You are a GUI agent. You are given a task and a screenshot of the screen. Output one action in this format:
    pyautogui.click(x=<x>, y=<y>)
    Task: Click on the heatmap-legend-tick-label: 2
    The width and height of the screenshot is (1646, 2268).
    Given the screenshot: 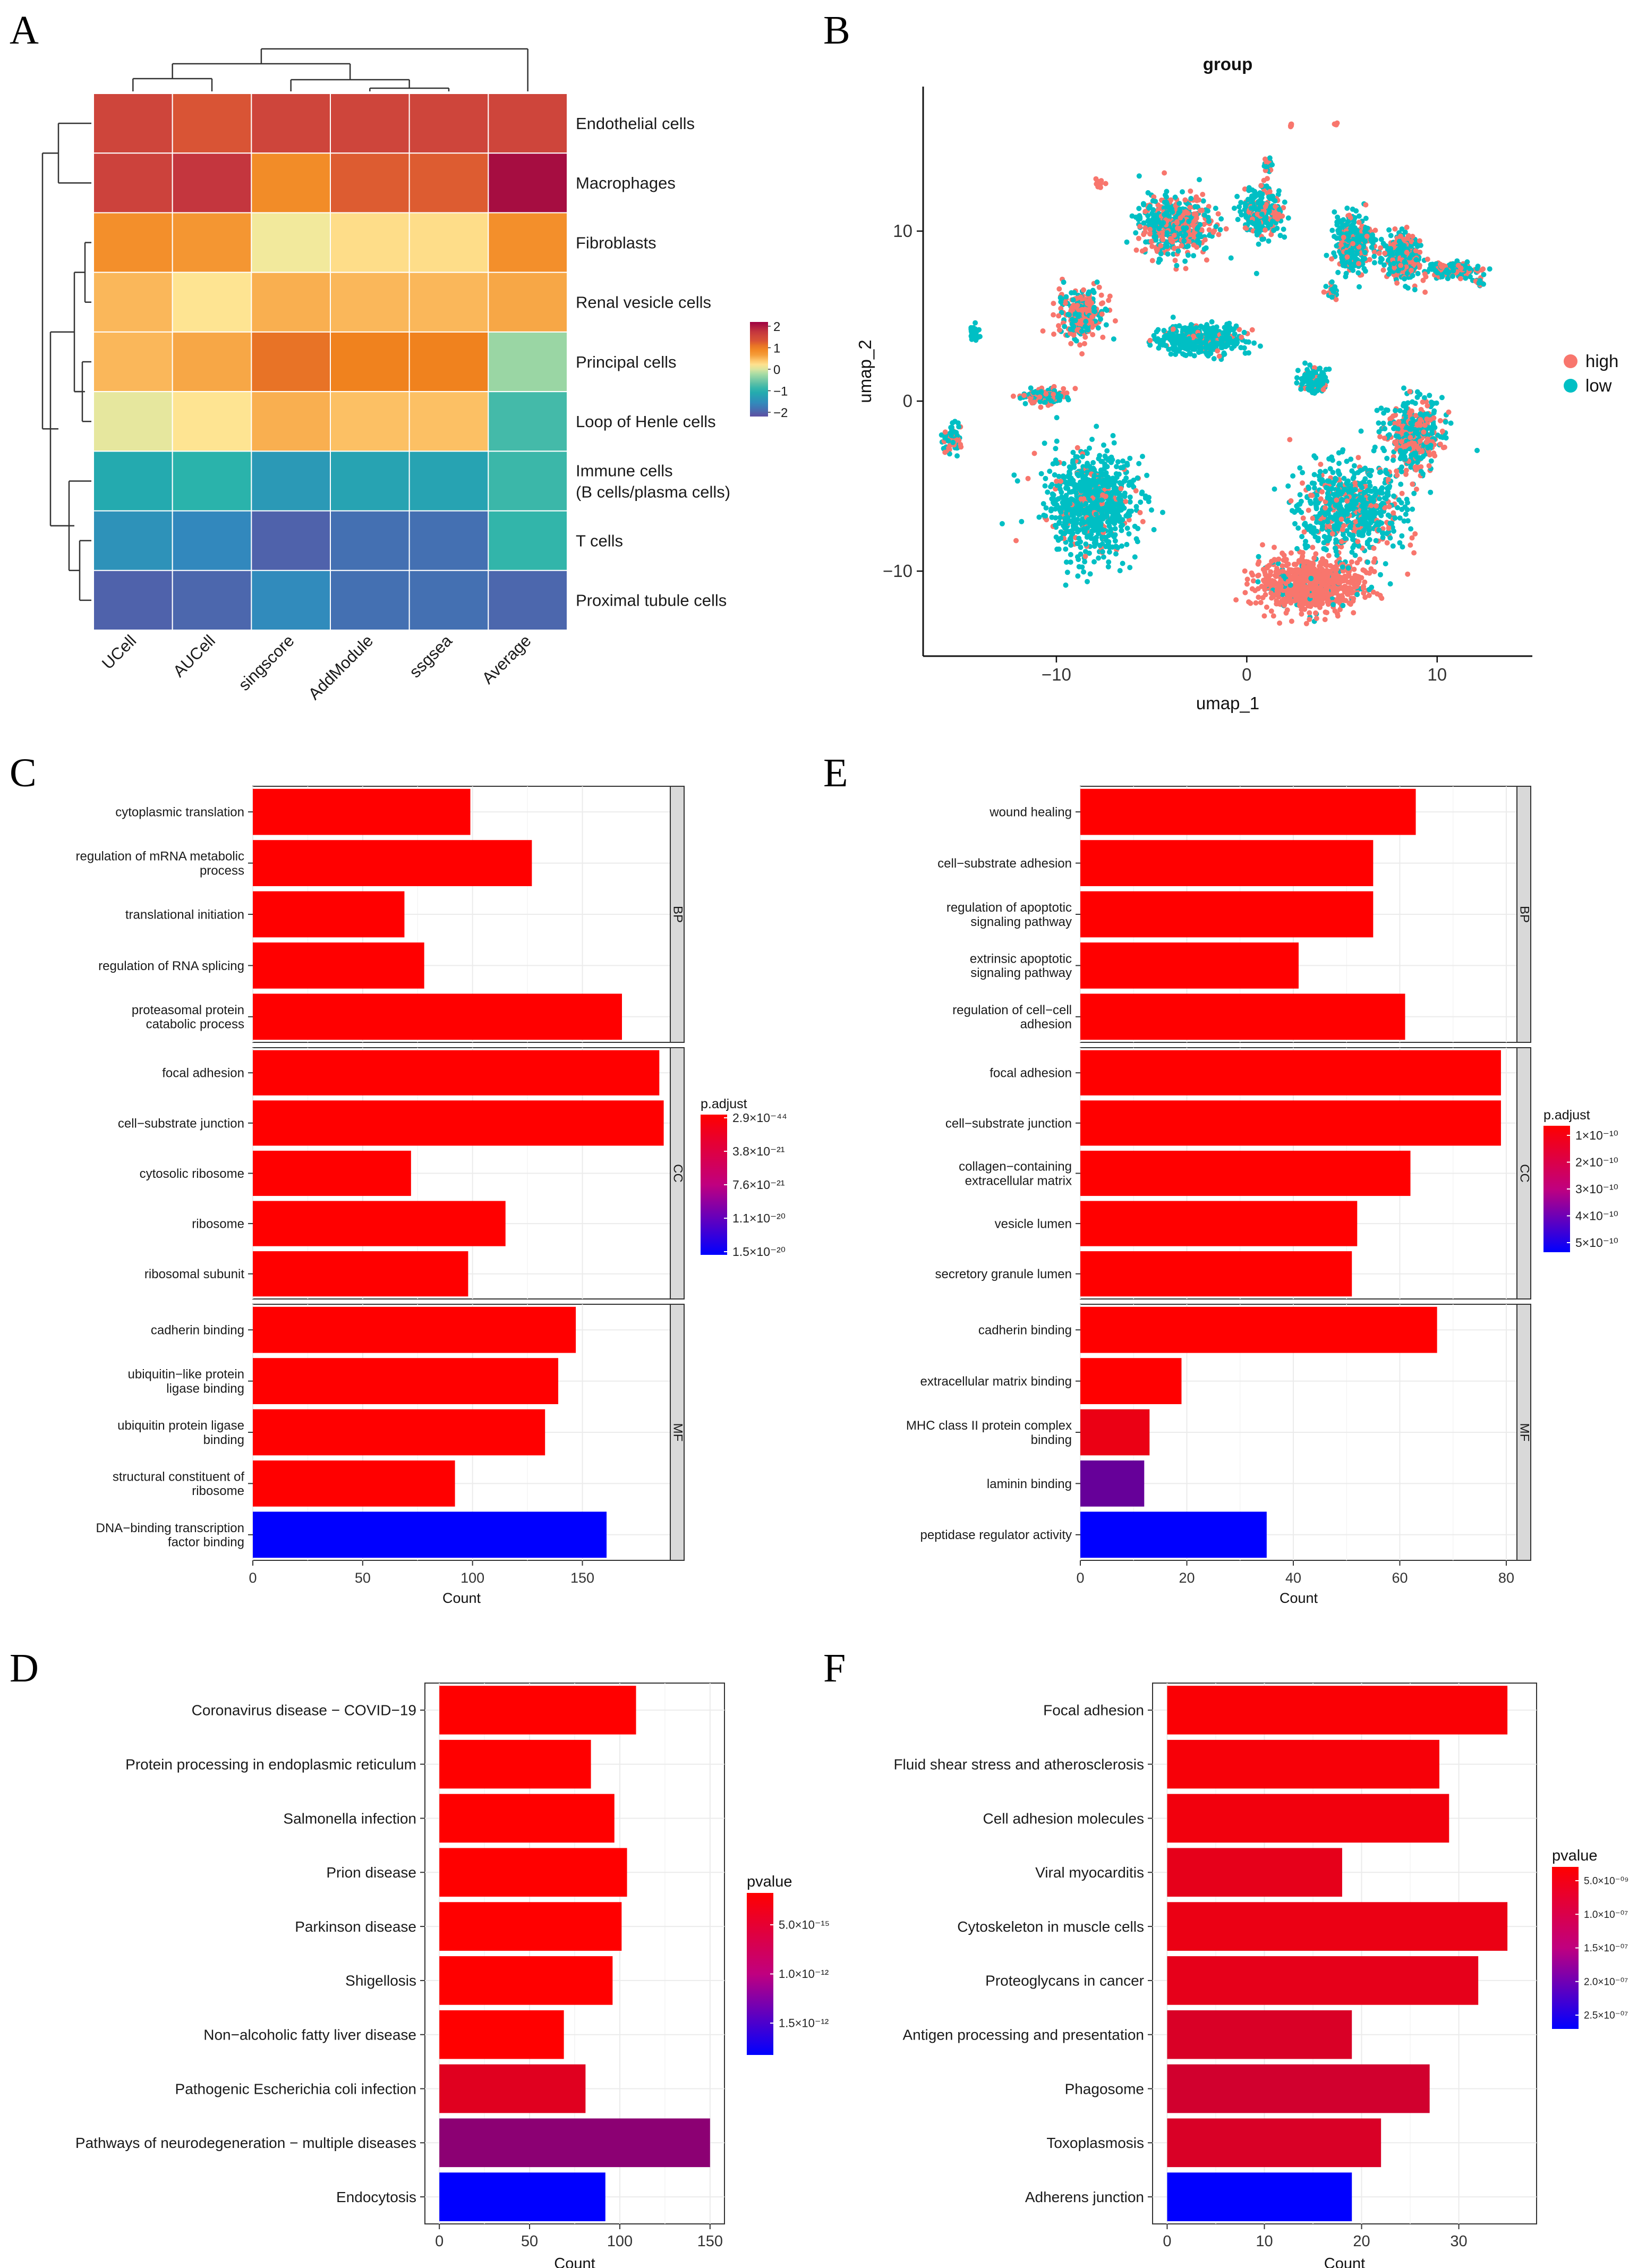 What is the action you would take?
    pyautogui.click(x=776, y=327)
    